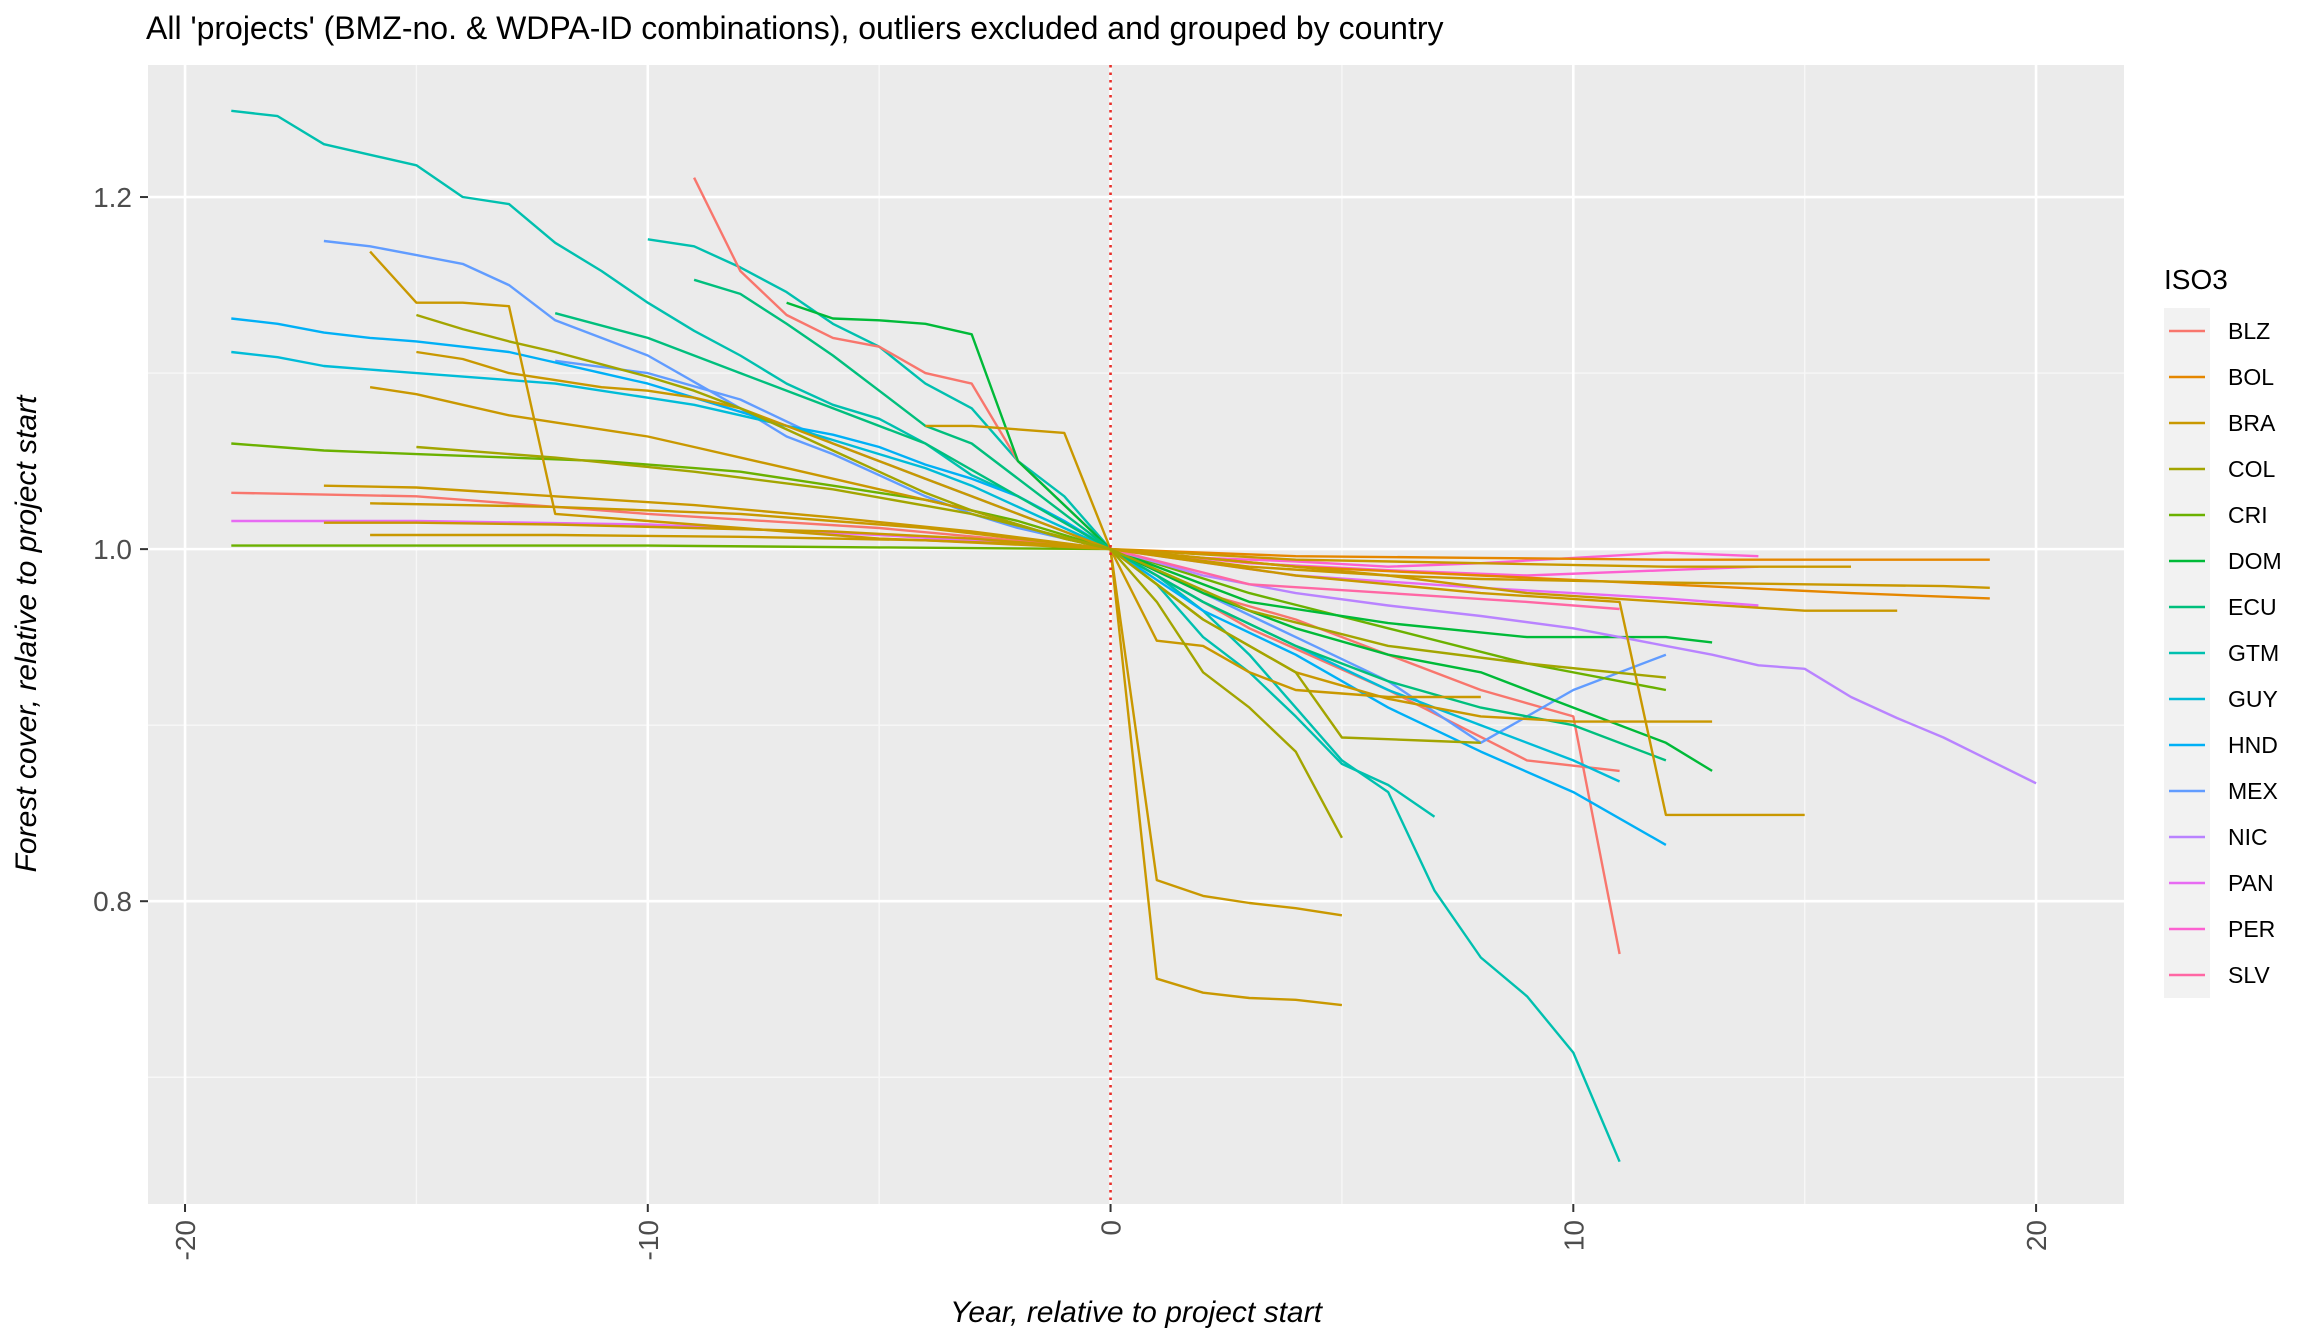  I want to click on x-axis: -20 -10 0 10 20, so click(1111, 1232).